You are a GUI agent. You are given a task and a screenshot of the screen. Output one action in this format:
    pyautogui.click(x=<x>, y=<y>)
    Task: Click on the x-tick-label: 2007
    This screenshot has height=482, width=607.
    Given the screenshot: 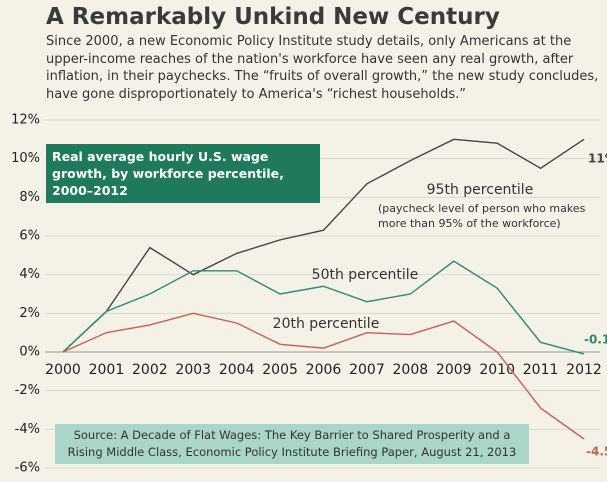 What is the action you would take?
    pyautogui.click(x=367, y=370)
    